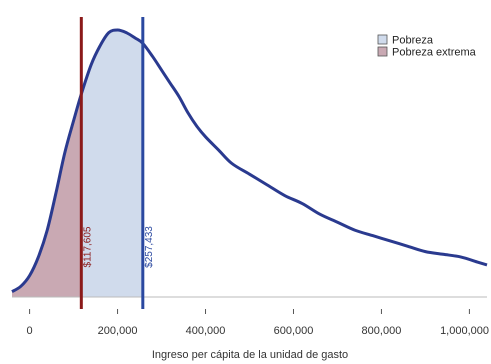 Image resolution: width=491 pixels, height=364 pixels. What do you see at coordinates (149, 247) in the screenshot?
I see `threshold-label-pobreza: $257,433` at bounding box center [149, 247].